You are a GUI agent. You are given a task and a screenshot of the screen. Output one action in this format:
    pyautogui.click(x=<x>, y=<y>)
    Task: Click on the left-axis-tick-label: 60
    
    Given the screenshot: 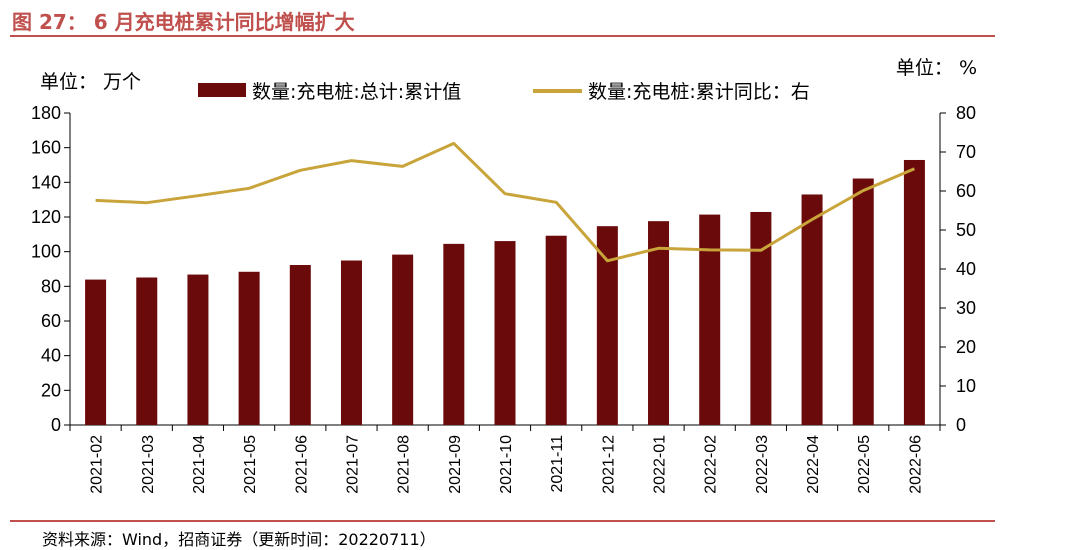 What is the action you would take?
    pyautogui.click(x=51, y=321)
    